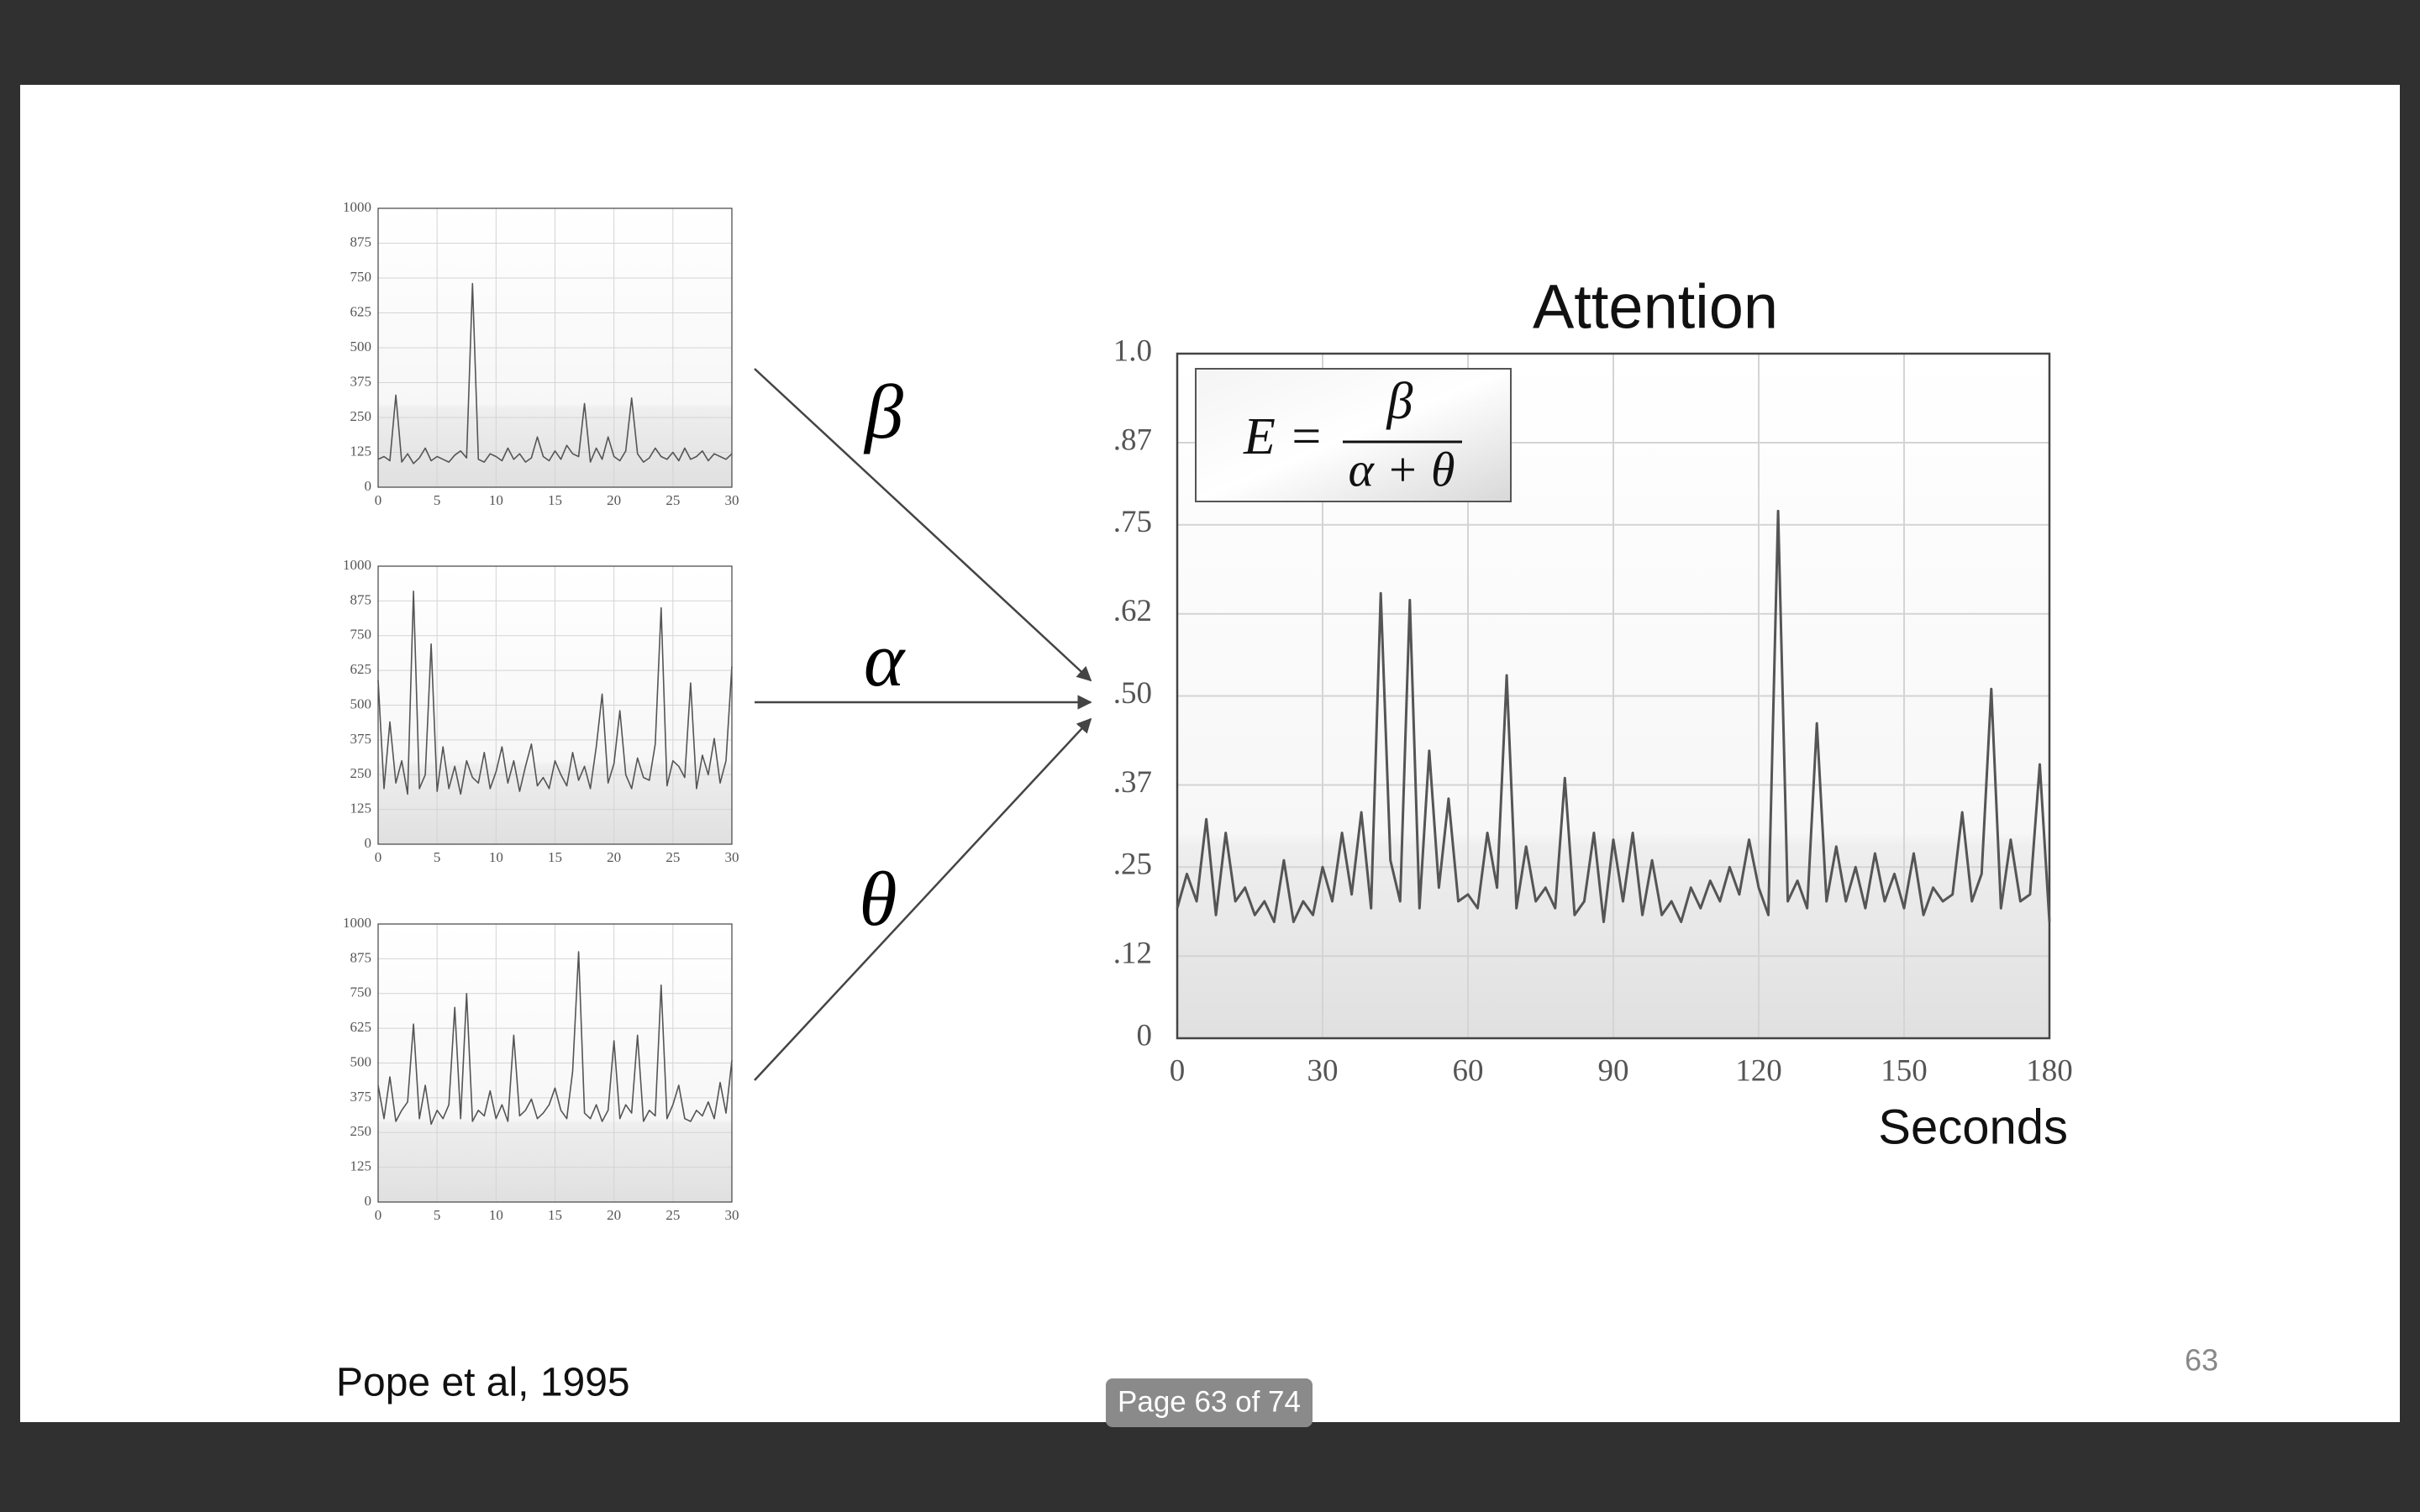 This screenshot has width=2420, height=1512. Describe the element at coordinates (1133, 350) in the screenshot. I see `y-tick-label: 1.0` at that location.